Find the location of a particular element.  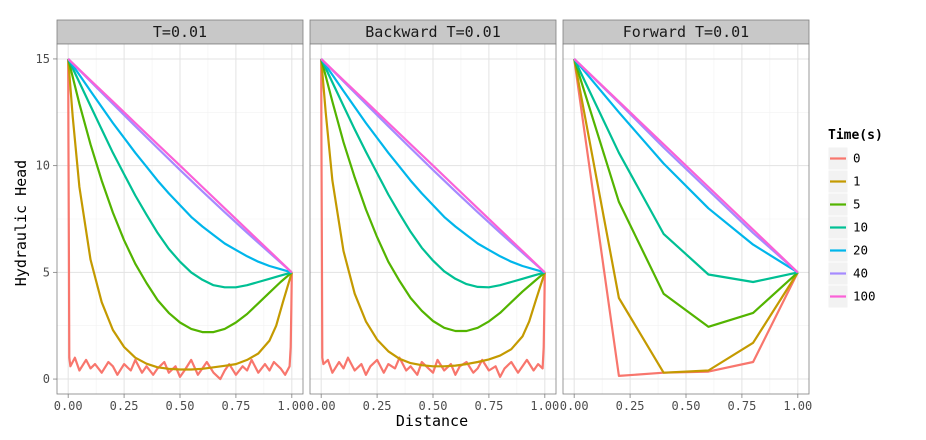

legend-label: 20 is located at coordinates (860, 250).